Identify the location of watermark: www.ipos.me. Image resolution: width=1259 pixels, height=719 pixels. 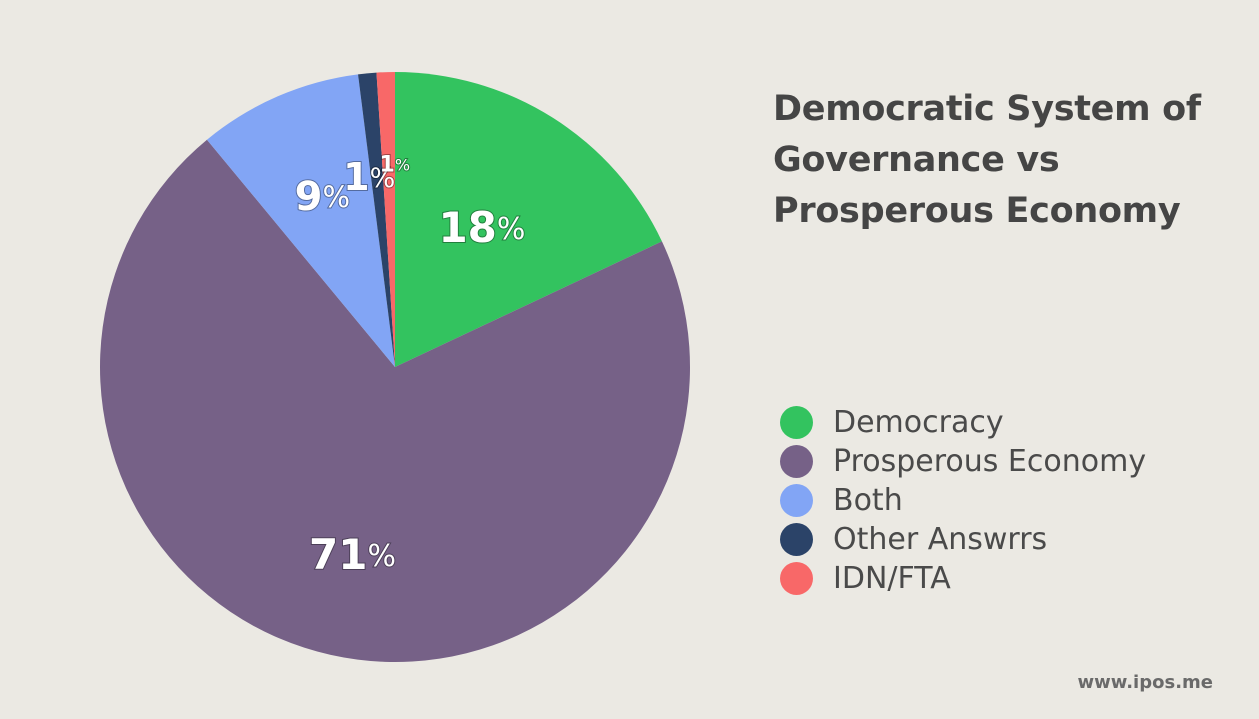
(1145, 682).